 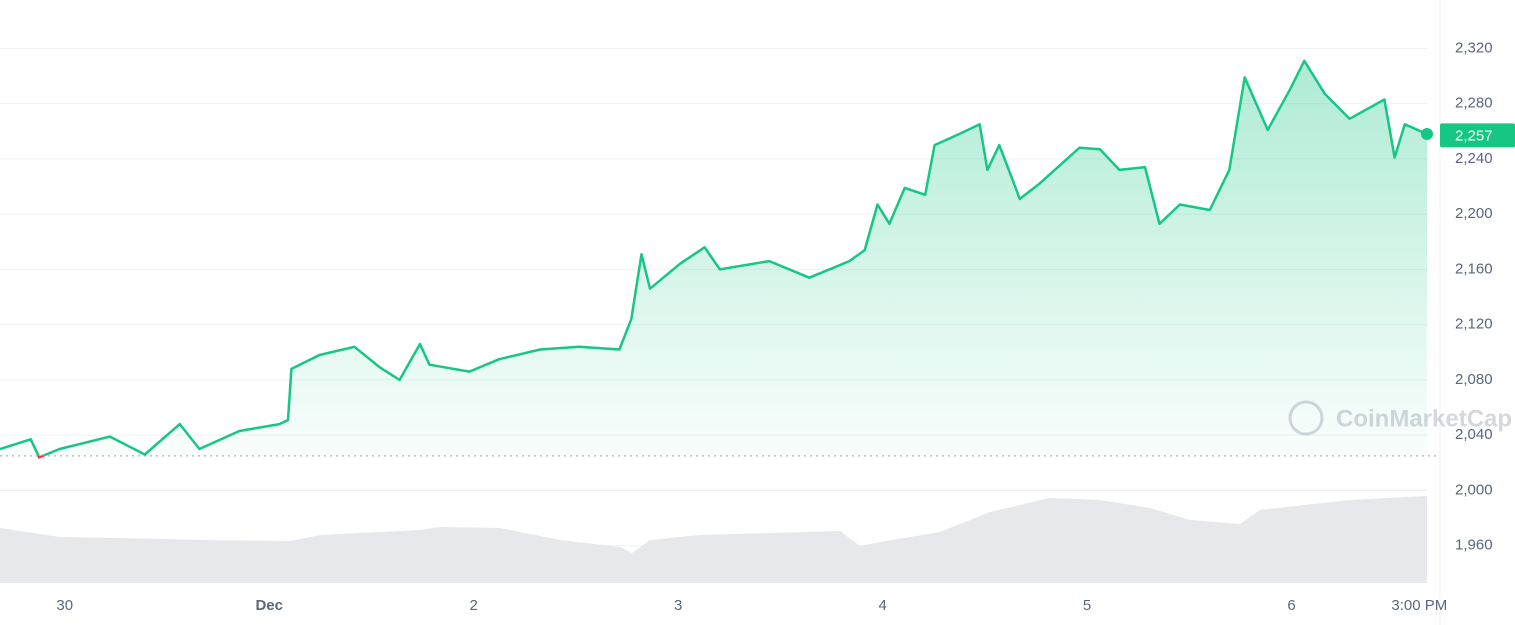 What do you see at coordinates (1427, 134) in the screenshot?
I see `last-point` at bounding box center [1427, 134].